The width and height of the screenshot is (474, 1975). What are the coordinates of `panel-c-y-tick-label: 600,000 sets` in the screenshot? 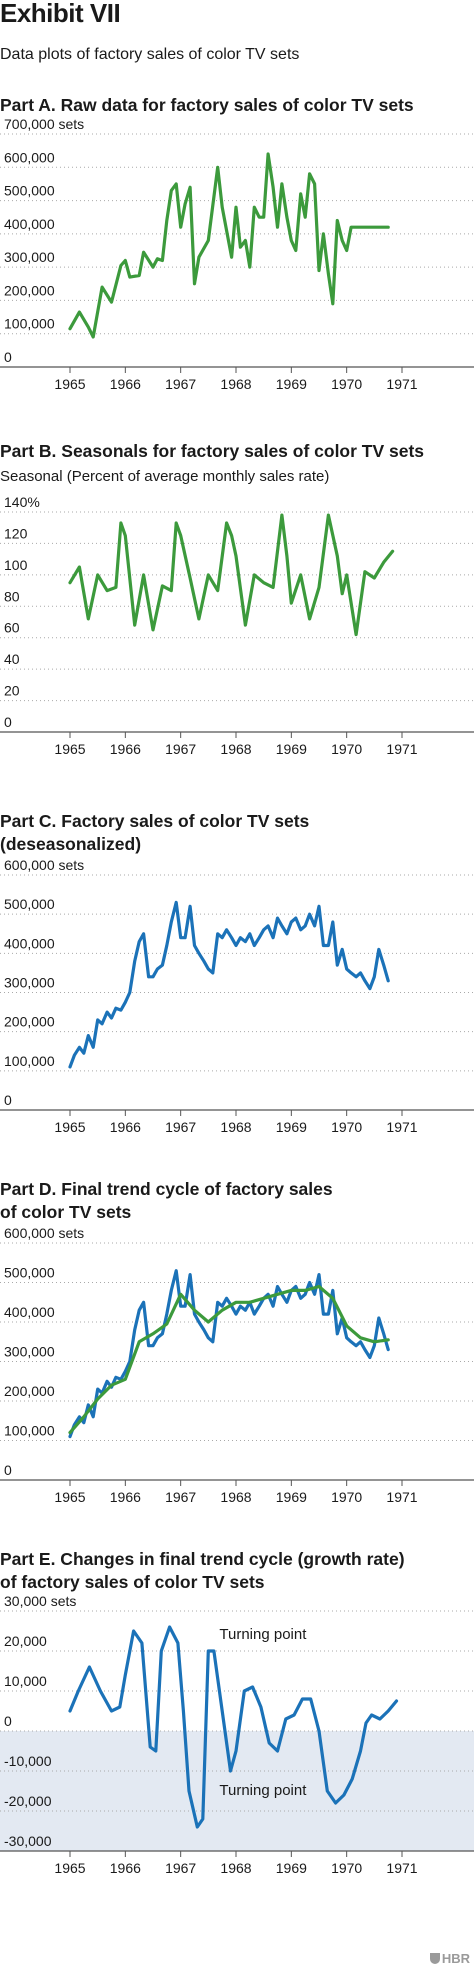 It's located at (44, 865).